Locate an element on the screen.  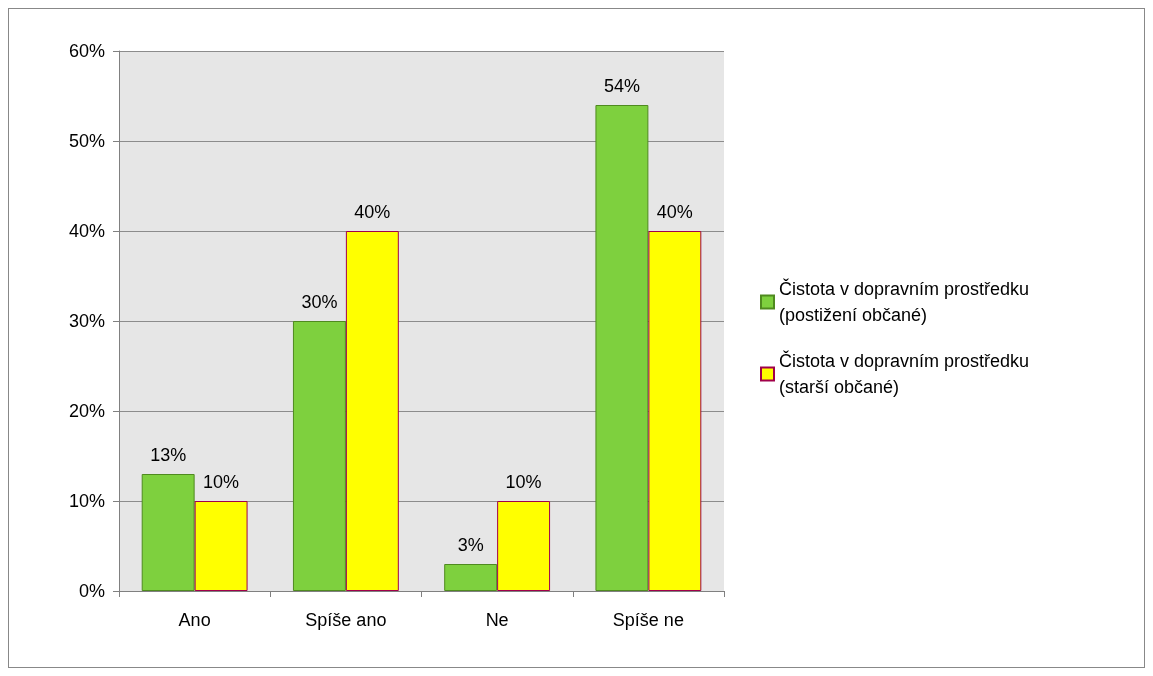
legend-label: Čistota v dopravním prostředku (postižení občané) is located at coordinates (907, 301).